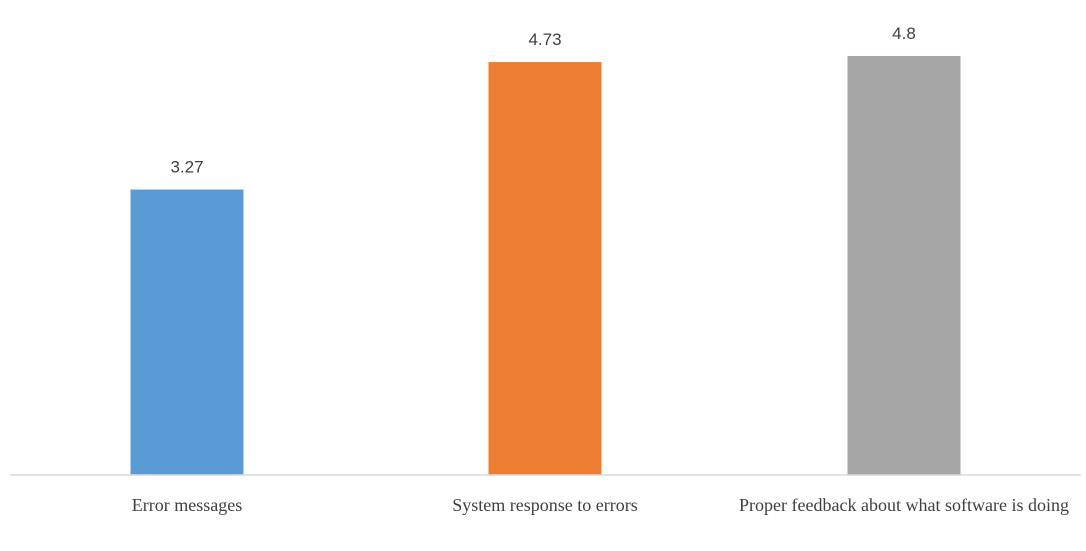 This screenshot has height=551, width=1086. I want to click on data-label-proper-feedback: 4.8, so click(904, 33).